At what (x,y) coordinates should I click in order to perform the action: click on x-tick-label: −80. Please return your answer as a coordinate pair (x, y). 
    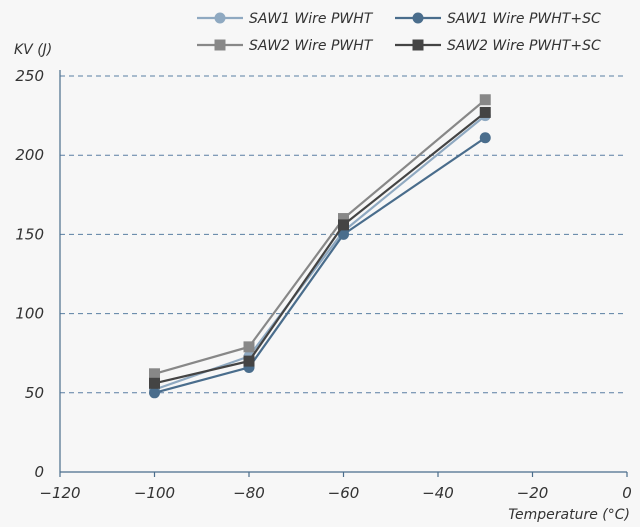
    Looking at the image, I should click on (249, 493).